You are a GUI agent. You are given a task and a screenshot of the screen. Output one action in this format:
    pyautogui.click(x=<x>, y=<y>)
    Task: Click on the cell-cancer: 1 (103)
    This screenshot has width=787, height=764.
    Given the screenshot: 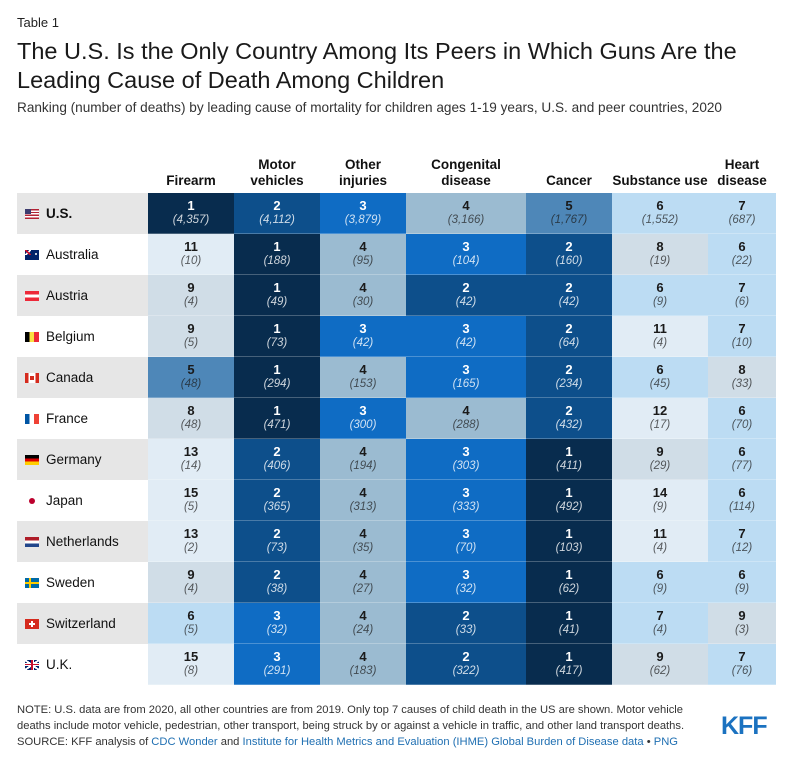 What is the action you would take?
    pyautogui.click(x=569, y=541)
    